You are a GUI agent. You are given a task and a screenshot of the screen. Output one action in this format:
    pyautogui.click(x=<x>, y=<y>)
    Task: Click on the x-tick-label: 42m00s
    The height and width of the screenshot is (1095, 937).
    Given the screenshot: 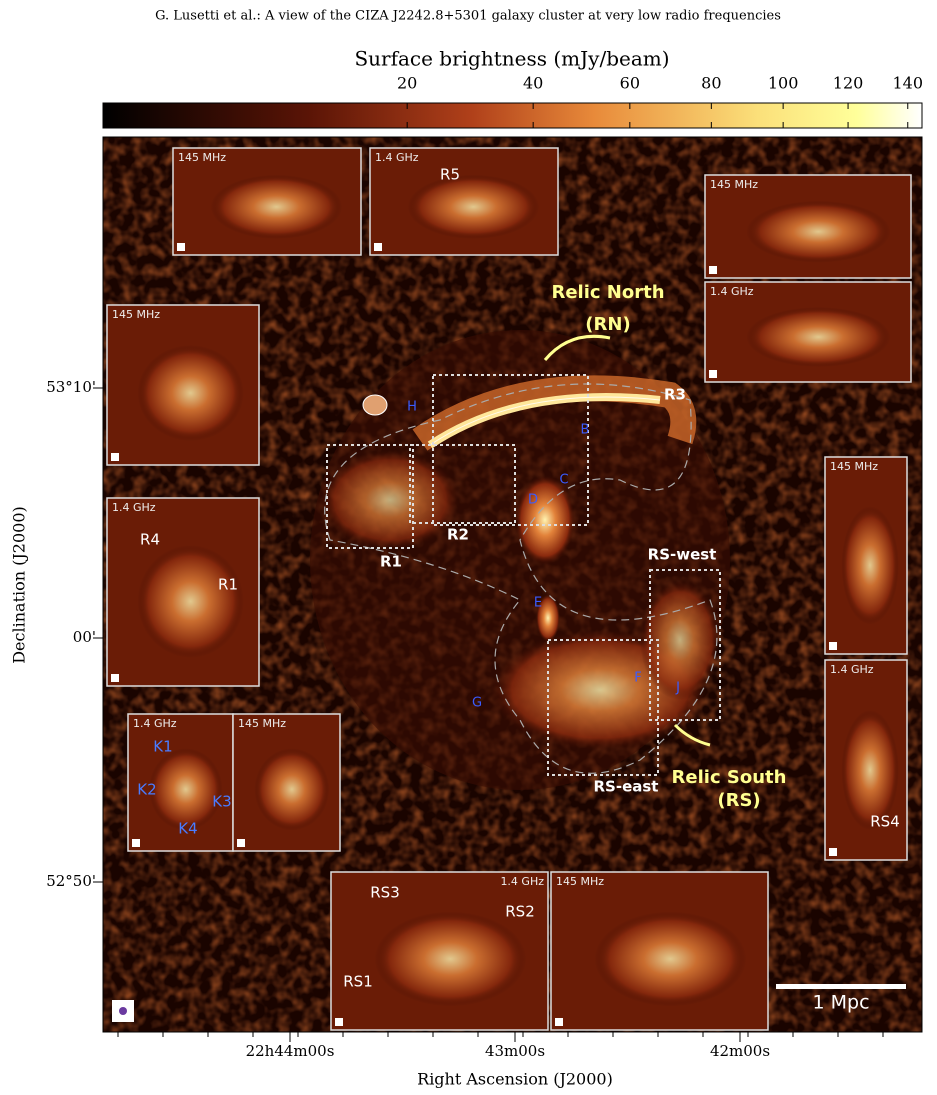 What is the action you would take?
    pyautogui.click(x=740, y=1051)
    